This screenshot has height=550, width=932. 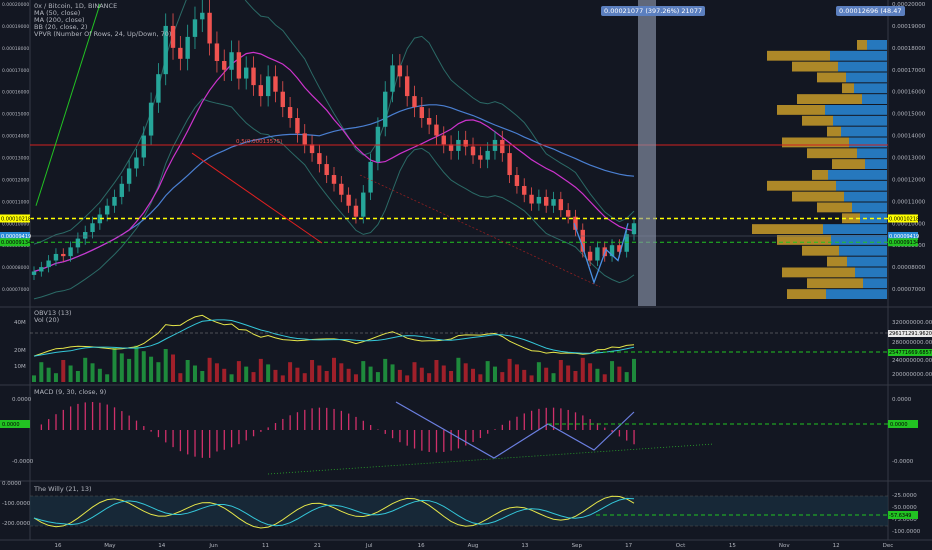 What do you see at coordinates (15, 235) in the screenshot?
I see `current-price-label-left-bg` at bounding box center [15, 235].